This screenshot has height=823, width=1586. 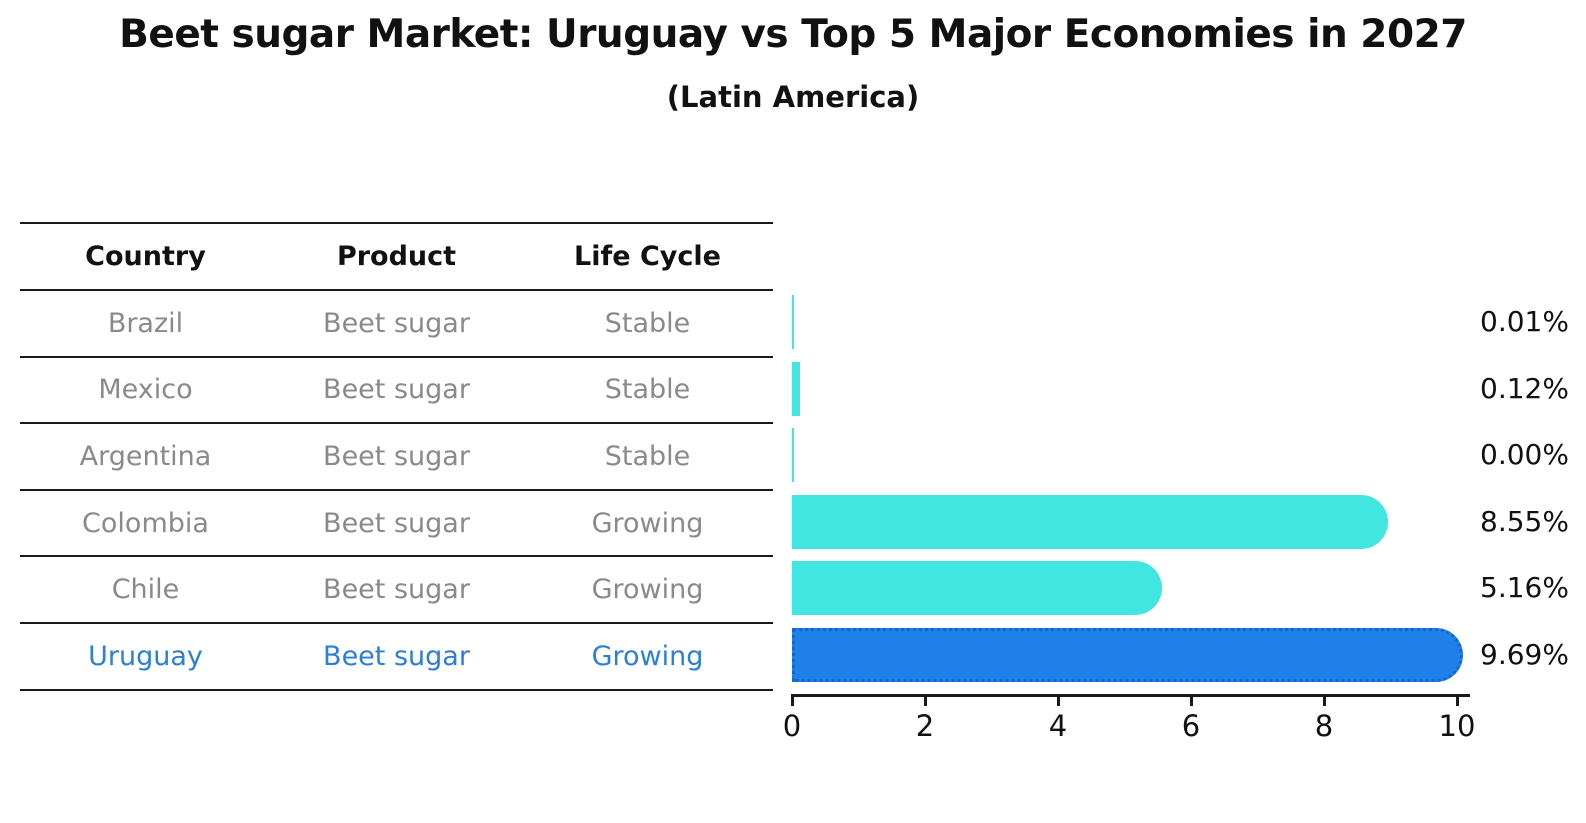 I want to click on value-label-uruguay: 9.69%, so click(x=1524, y=654).